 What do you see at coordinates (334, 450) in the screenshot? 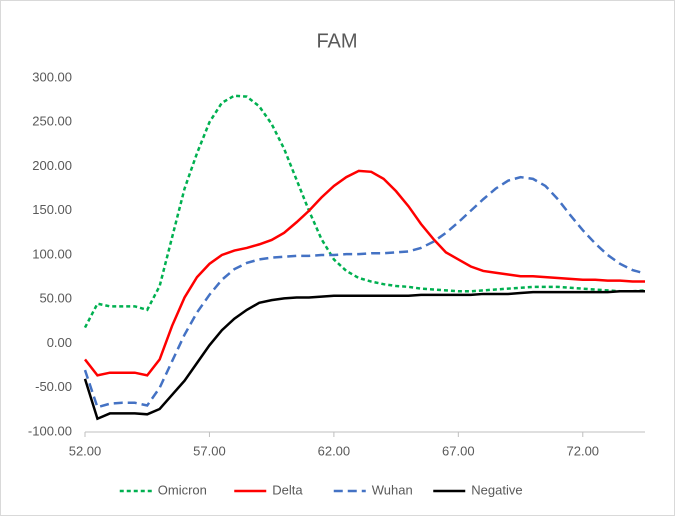
I see `x-tick-label: 62.00` at bounding box center [334, 450].